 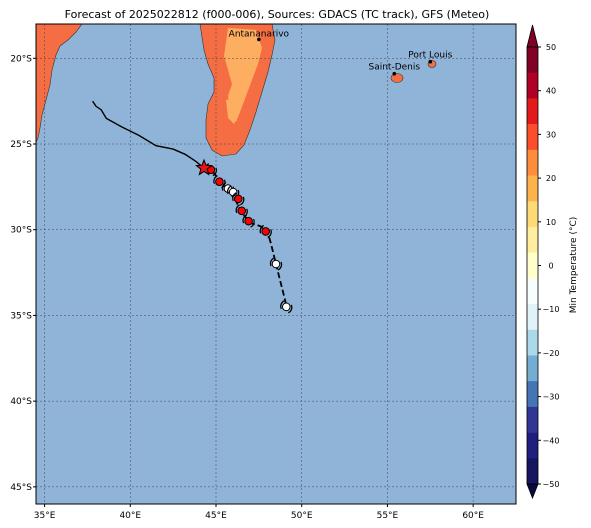 What do you see at coordinates (21, 145) in the screenshot?
I see `lat-tick-label: 25°S` at bounding box center [21, 145].